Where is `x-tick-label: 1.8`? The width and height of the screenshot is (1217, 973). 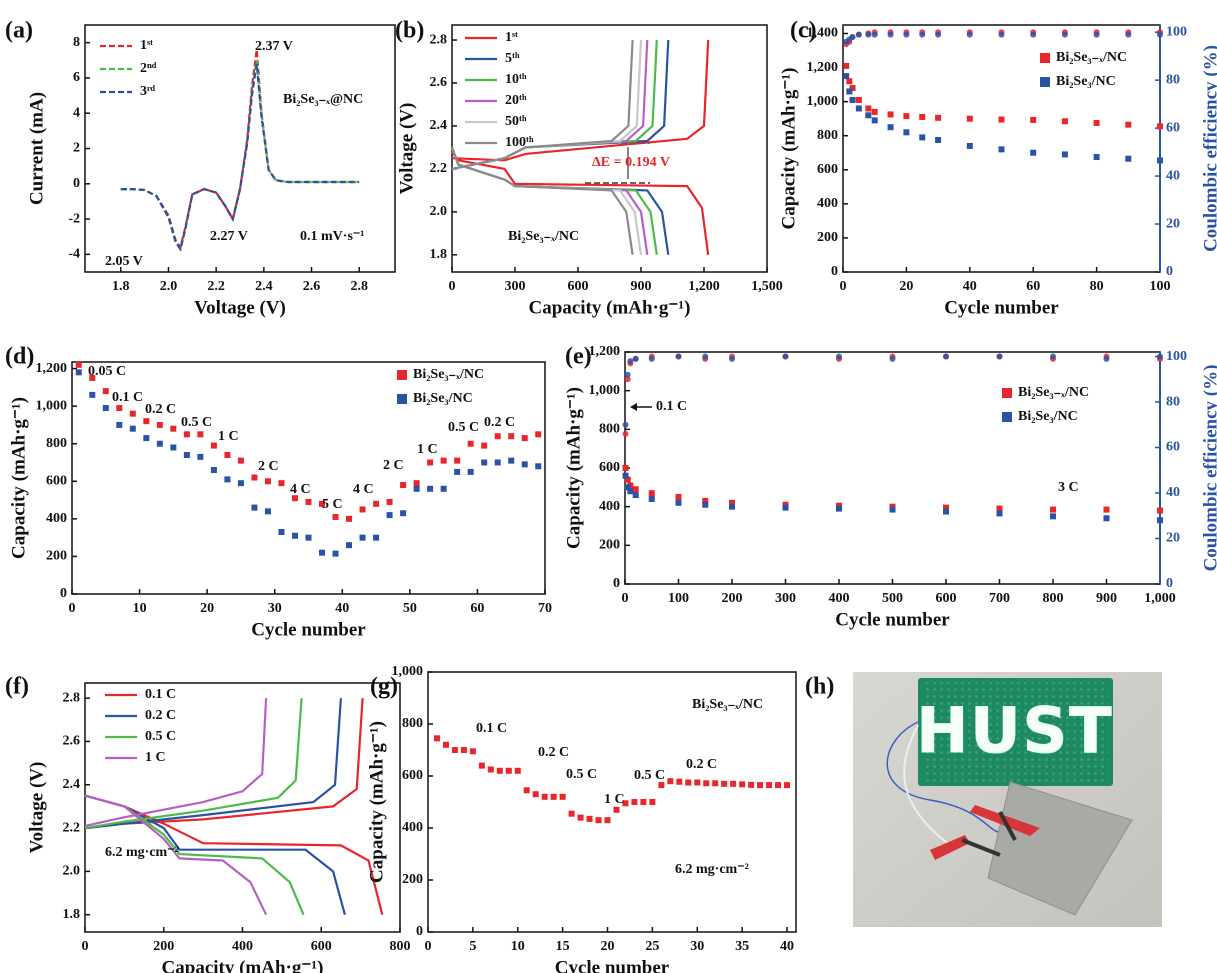 x-tick-label: 1.8 is located at coordinates (121, 286).